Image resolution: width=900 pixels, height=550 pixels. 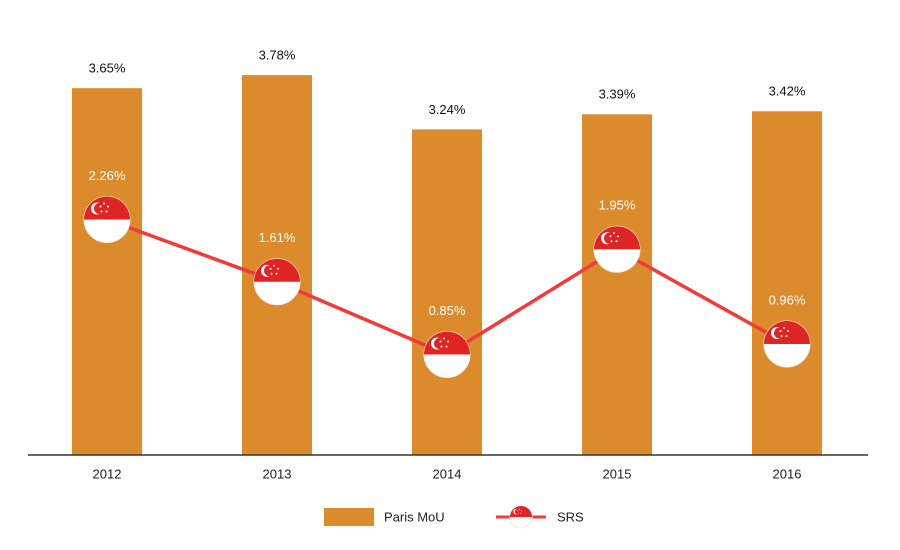 What do you see at coordinates (787, 473) in the screenshot?
I see `x-tick-label: 2016` at bounding box center [787, 473].